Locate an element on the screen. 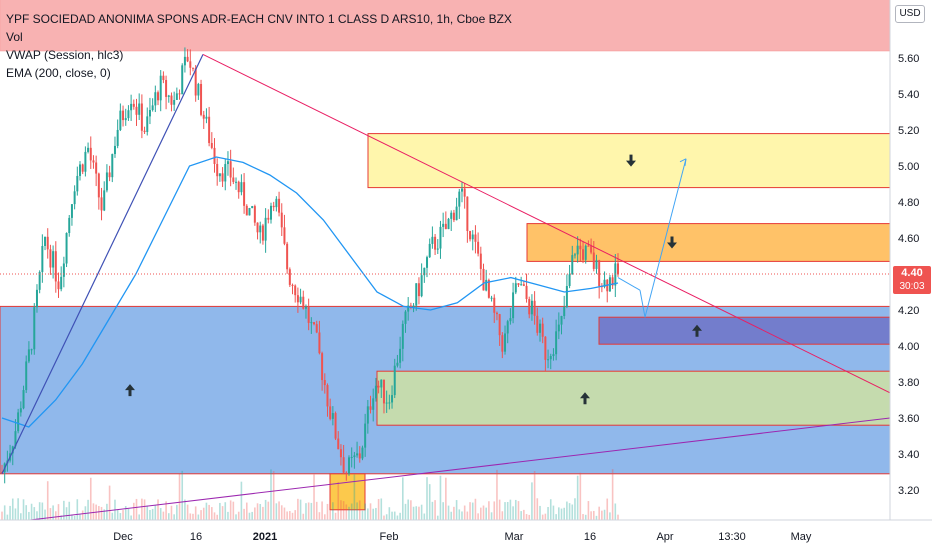 This screenshot has width=932, height=550. volume-indicator-label: Vol is located at coordinates (14, 37).